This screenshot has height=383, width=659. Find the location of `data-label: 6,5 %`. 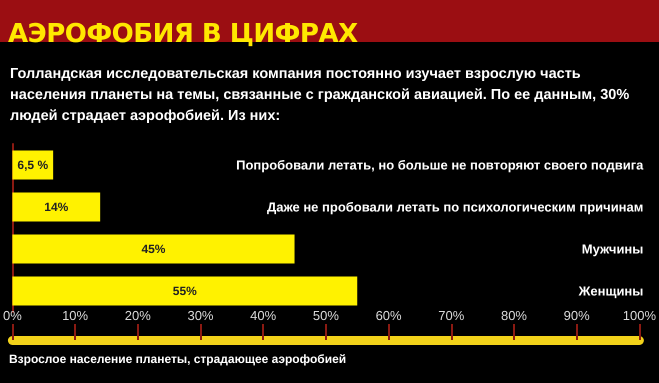

data-label: 6,5 % is located at coordinates (32, 165).